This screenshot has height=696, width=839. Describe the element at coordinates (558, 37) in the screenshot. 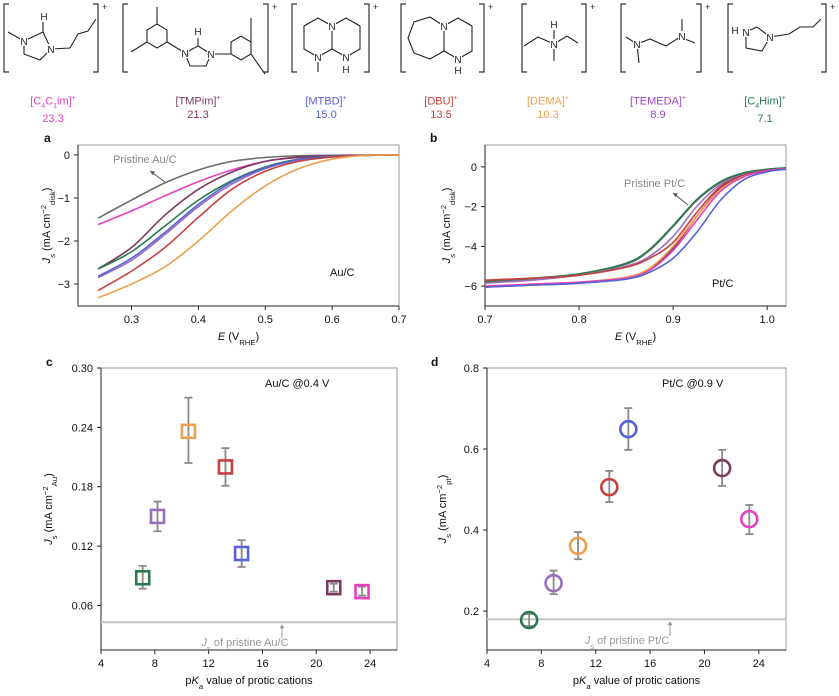

I see `structure-dema: + NH` at that location.